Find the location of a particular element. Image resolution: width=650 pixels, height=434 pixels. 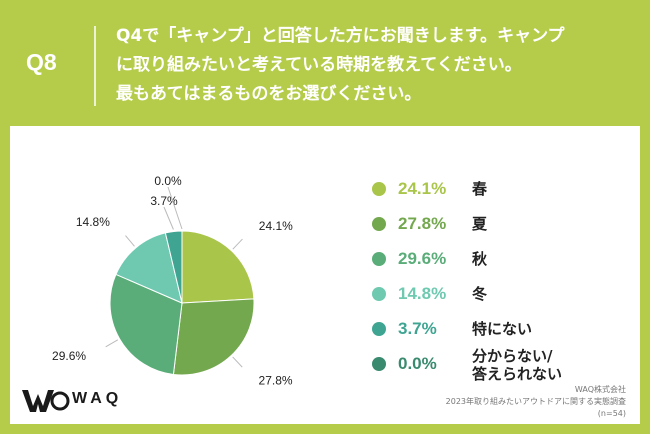

legend-item: 14.8% 冬 is located at coordinates (502, 294).